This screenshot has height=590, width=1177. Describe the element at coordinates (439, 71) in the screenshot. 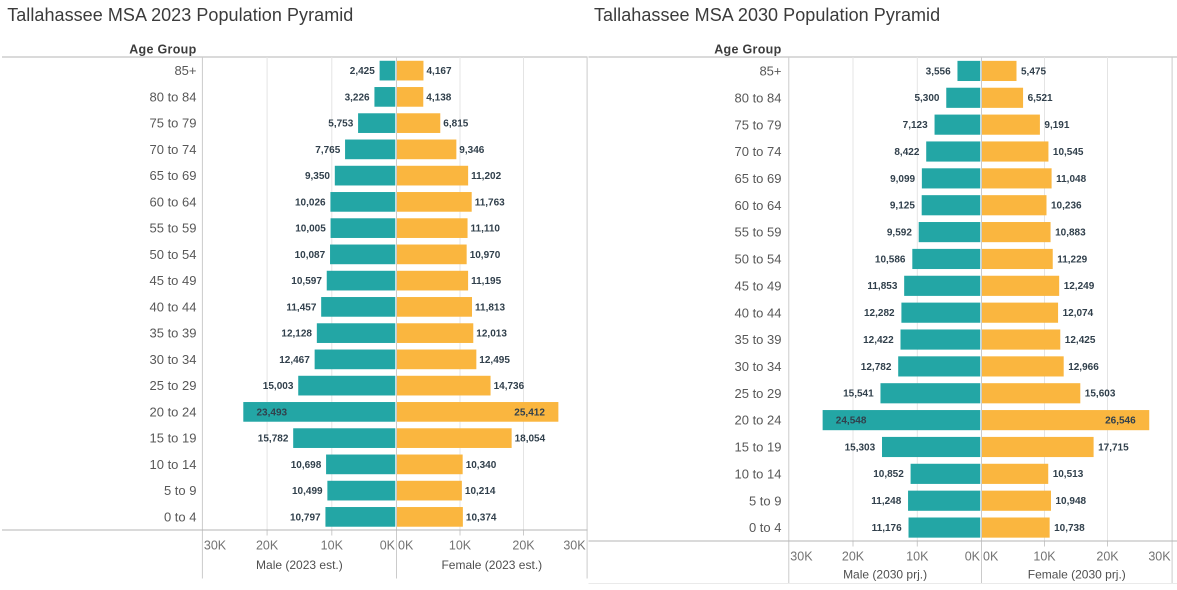

I see `svg-text: 4,167` at that location.